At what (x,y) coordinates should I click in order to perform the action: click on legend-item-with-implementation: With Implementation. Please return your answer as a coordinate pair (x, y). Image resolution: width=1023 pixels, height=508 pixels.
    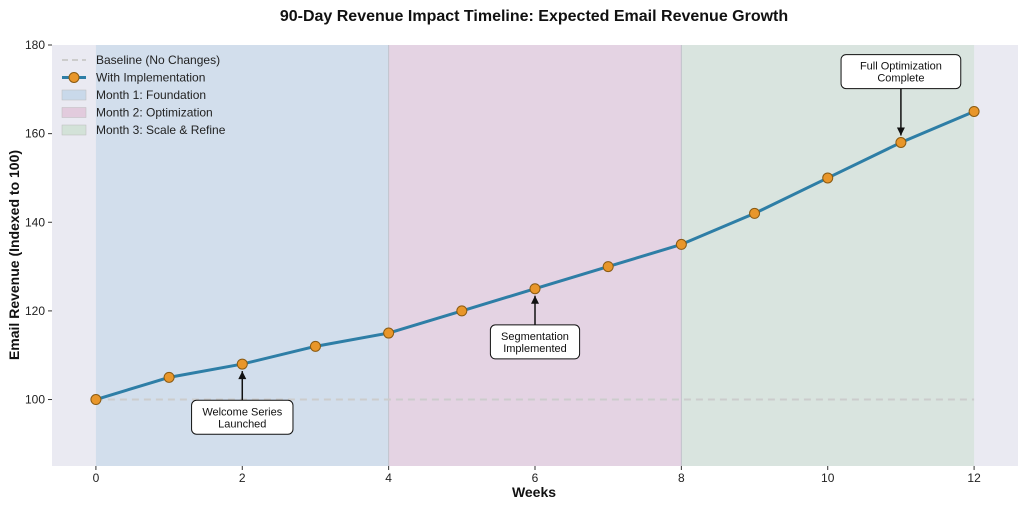
    Looking at the image, I should click on (133, 78).